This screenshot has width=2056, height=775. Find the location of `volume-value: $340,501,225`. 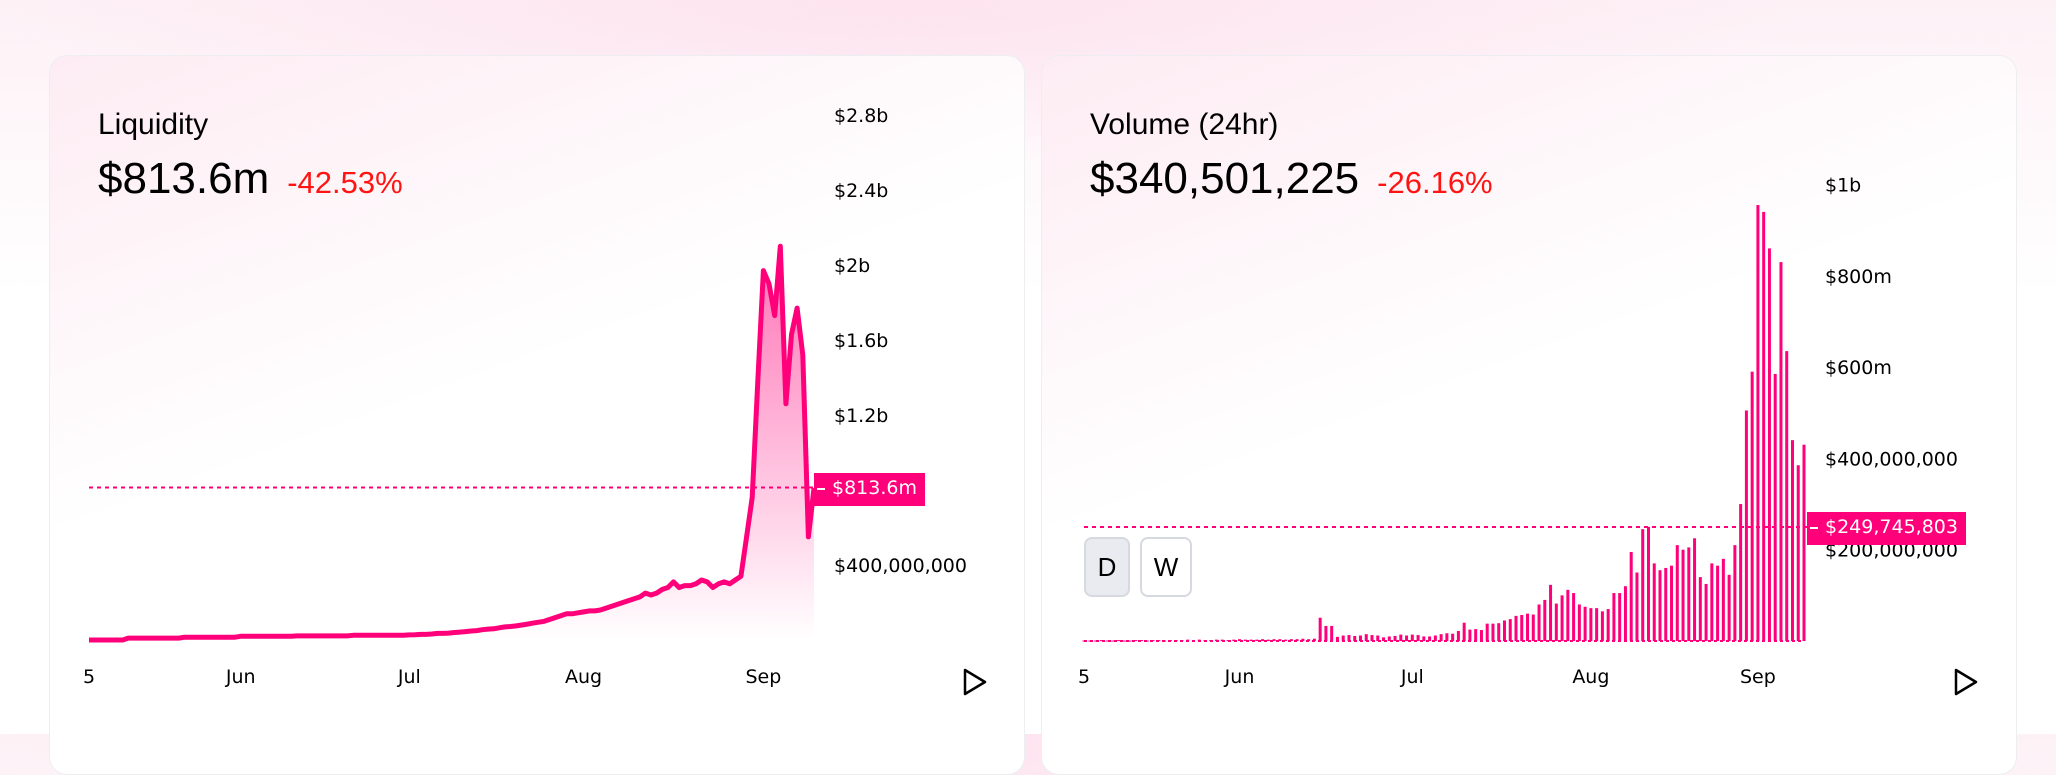

volume-value: $340,501,225 is located at coordinates (1225, 178).